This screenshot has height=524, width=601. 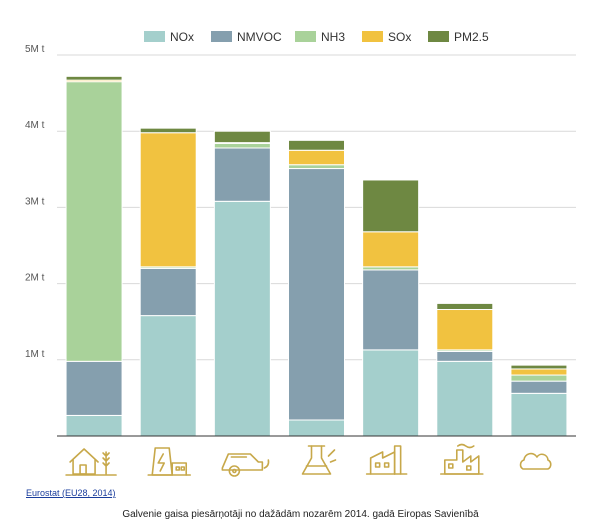 What do you see at coordinates (71, 493) in the screenshot?
I see `source-link: Eurostat (EU28, 2014)` at bounding box center [71, 493].